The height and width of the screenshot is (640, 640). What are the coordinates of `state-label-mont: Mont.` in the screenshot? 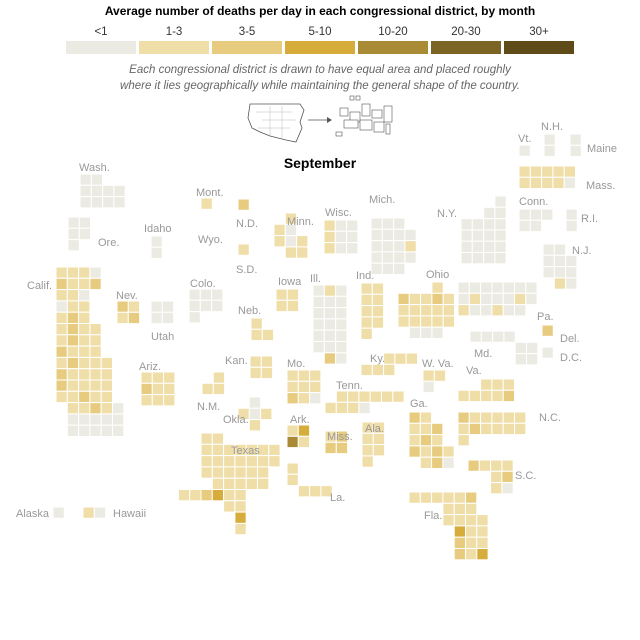 It's located at (210, 193).